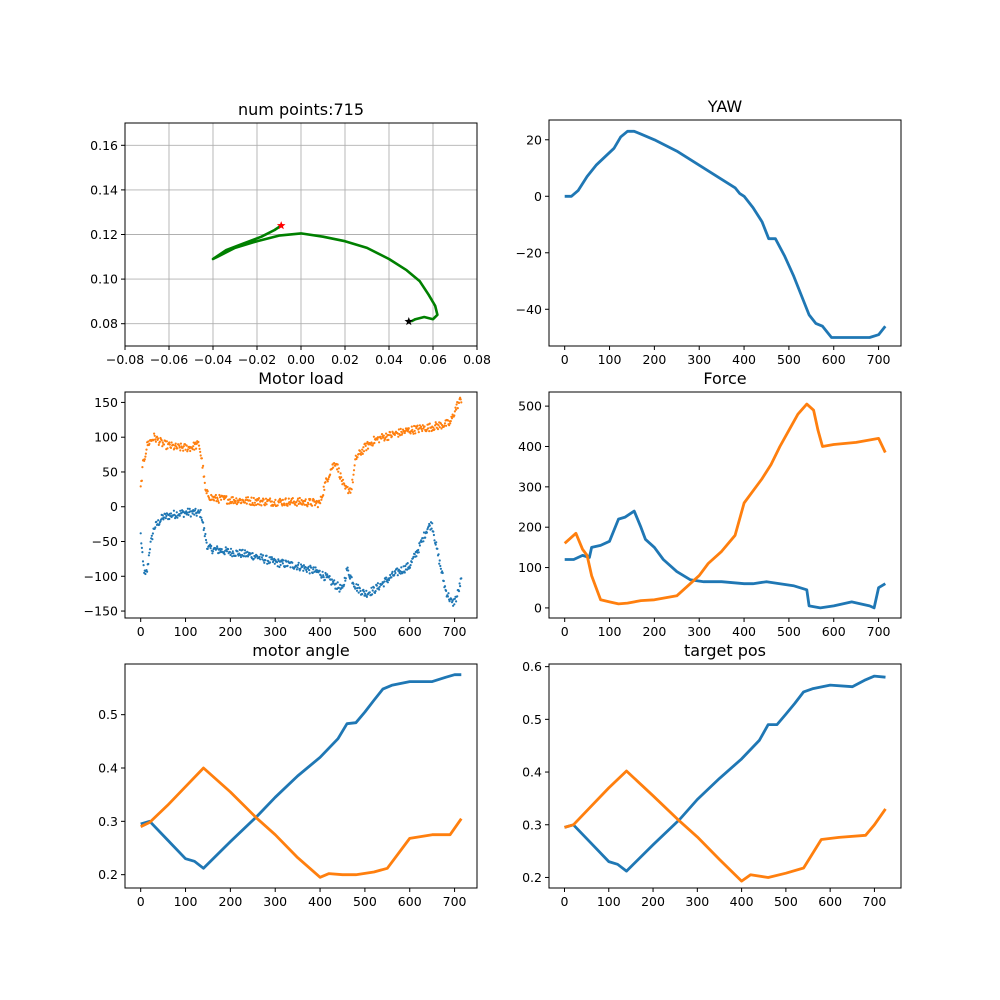  Describe the element at coordinates (724, 378) in the screenshot. I see `panel-title: Force` at that location.